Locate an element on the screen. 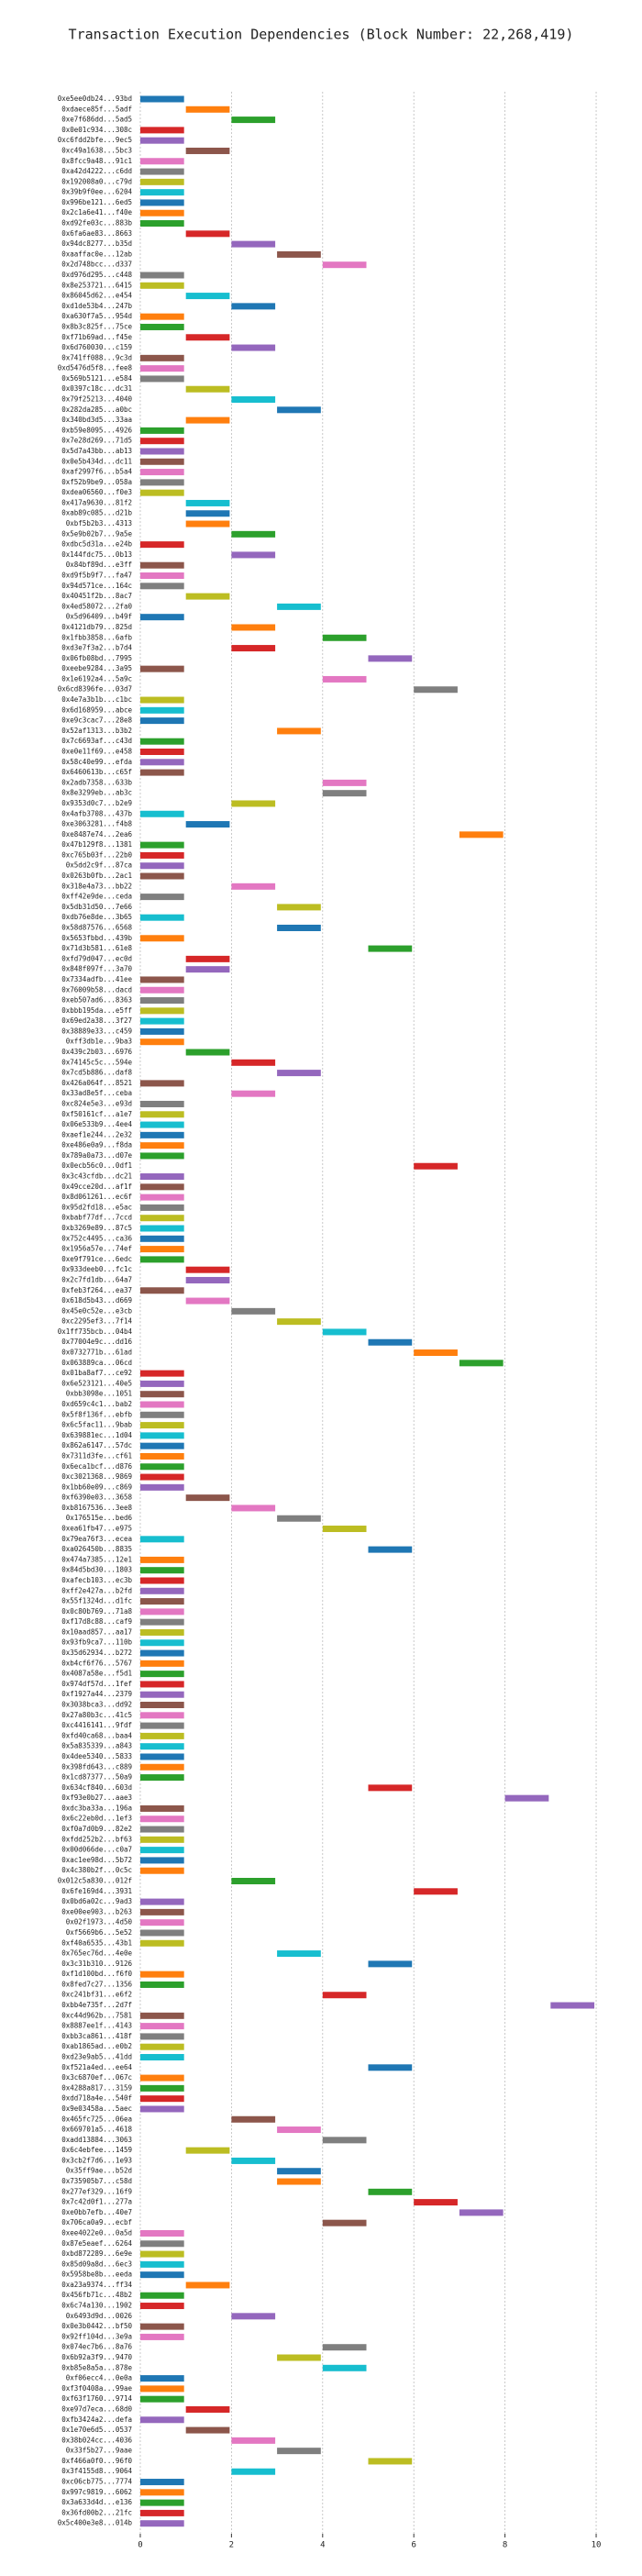  y-tick-label: 0xc765b03f...22b0 is located at coordinates (96, 854).